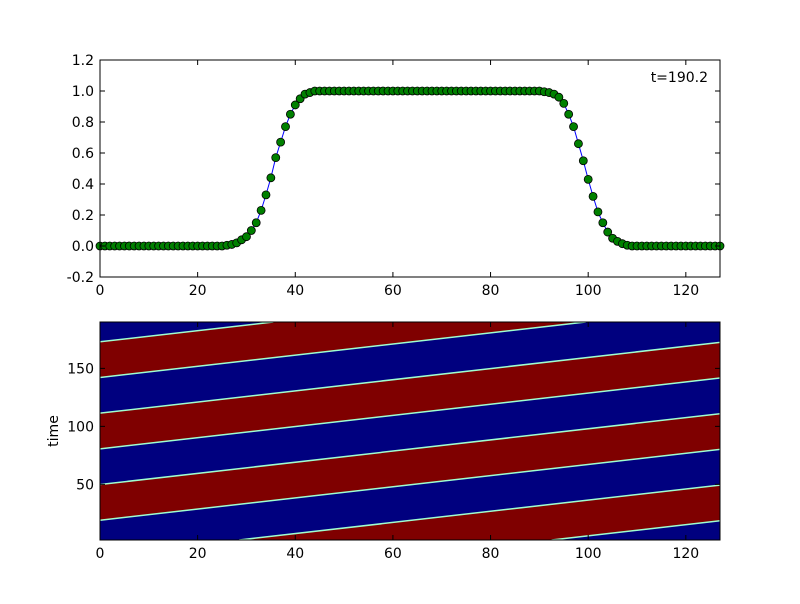  What do you see at coordinates (85, 485) in the screenshot?
I see `y-tick-label: 50` at bounding box center [85, 485].